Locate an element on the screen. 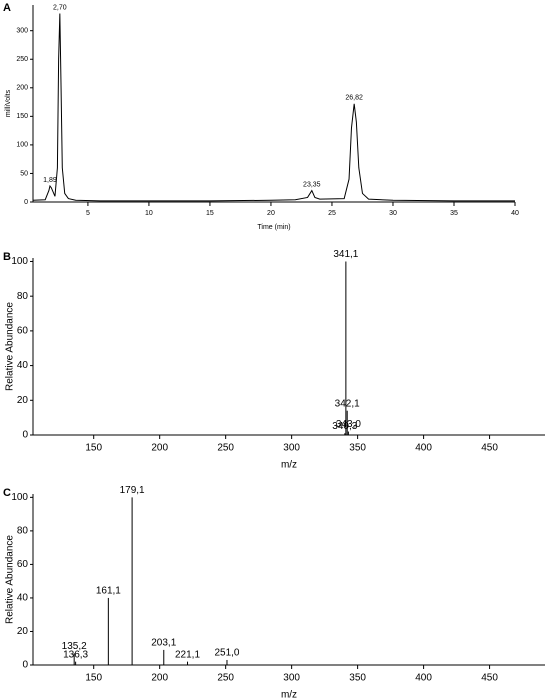  peak-label: 1,89 is located at coordinates (50, 180).